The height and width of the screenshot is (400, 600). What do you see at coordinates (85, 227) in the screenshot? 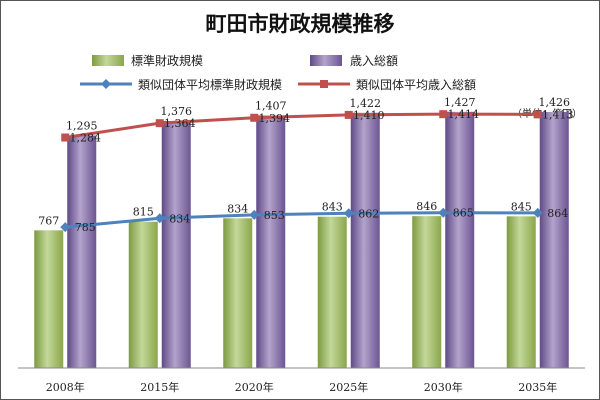
I see `line-value-label-0-0: 785` at bounding box center [85, 227].